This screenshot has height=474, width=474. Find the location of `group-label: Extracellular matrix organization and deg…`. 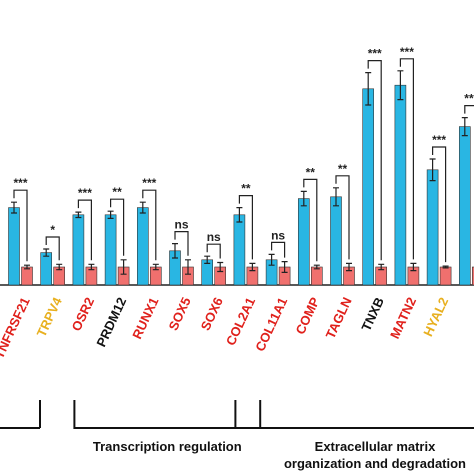

group-label: Extracellular matrix organization and deg… is located at coordinates (375, 455).